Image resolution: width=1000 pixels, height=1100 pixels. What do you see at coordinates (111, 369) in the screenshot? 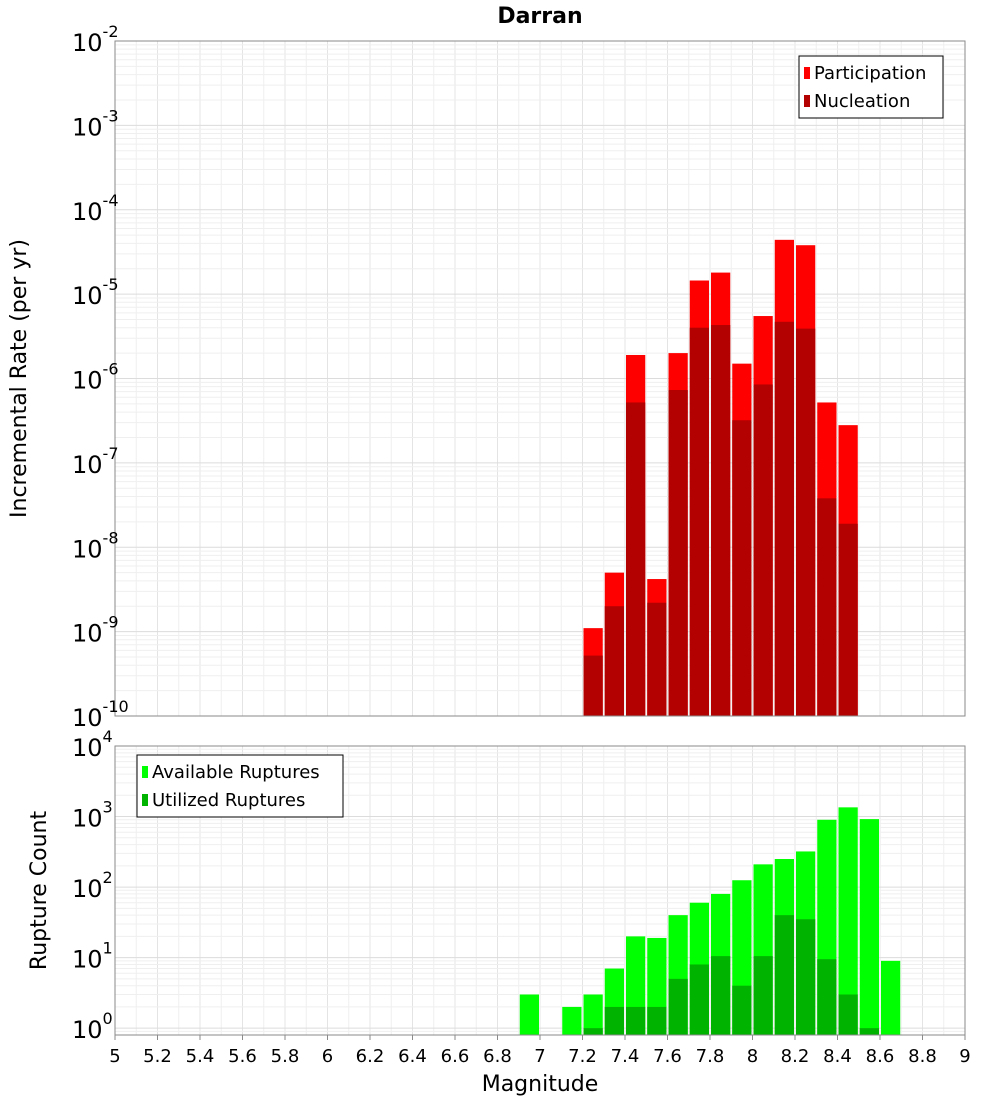
I see `y-tick-exponent: -6` at bounding box center [111, 369].